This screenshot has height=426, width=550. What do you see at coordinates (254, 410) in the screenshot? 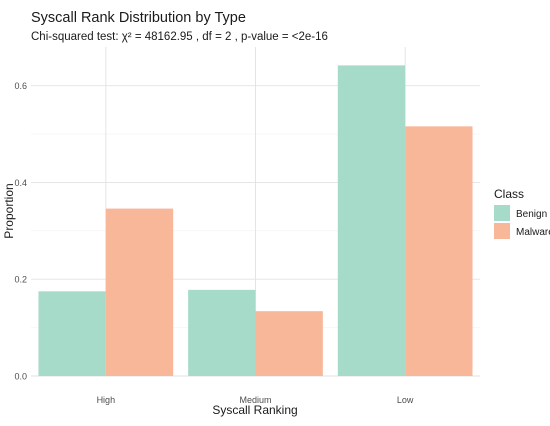
I see `x-axis-label: Syscall Ranking` at bounding box center [254, 410].